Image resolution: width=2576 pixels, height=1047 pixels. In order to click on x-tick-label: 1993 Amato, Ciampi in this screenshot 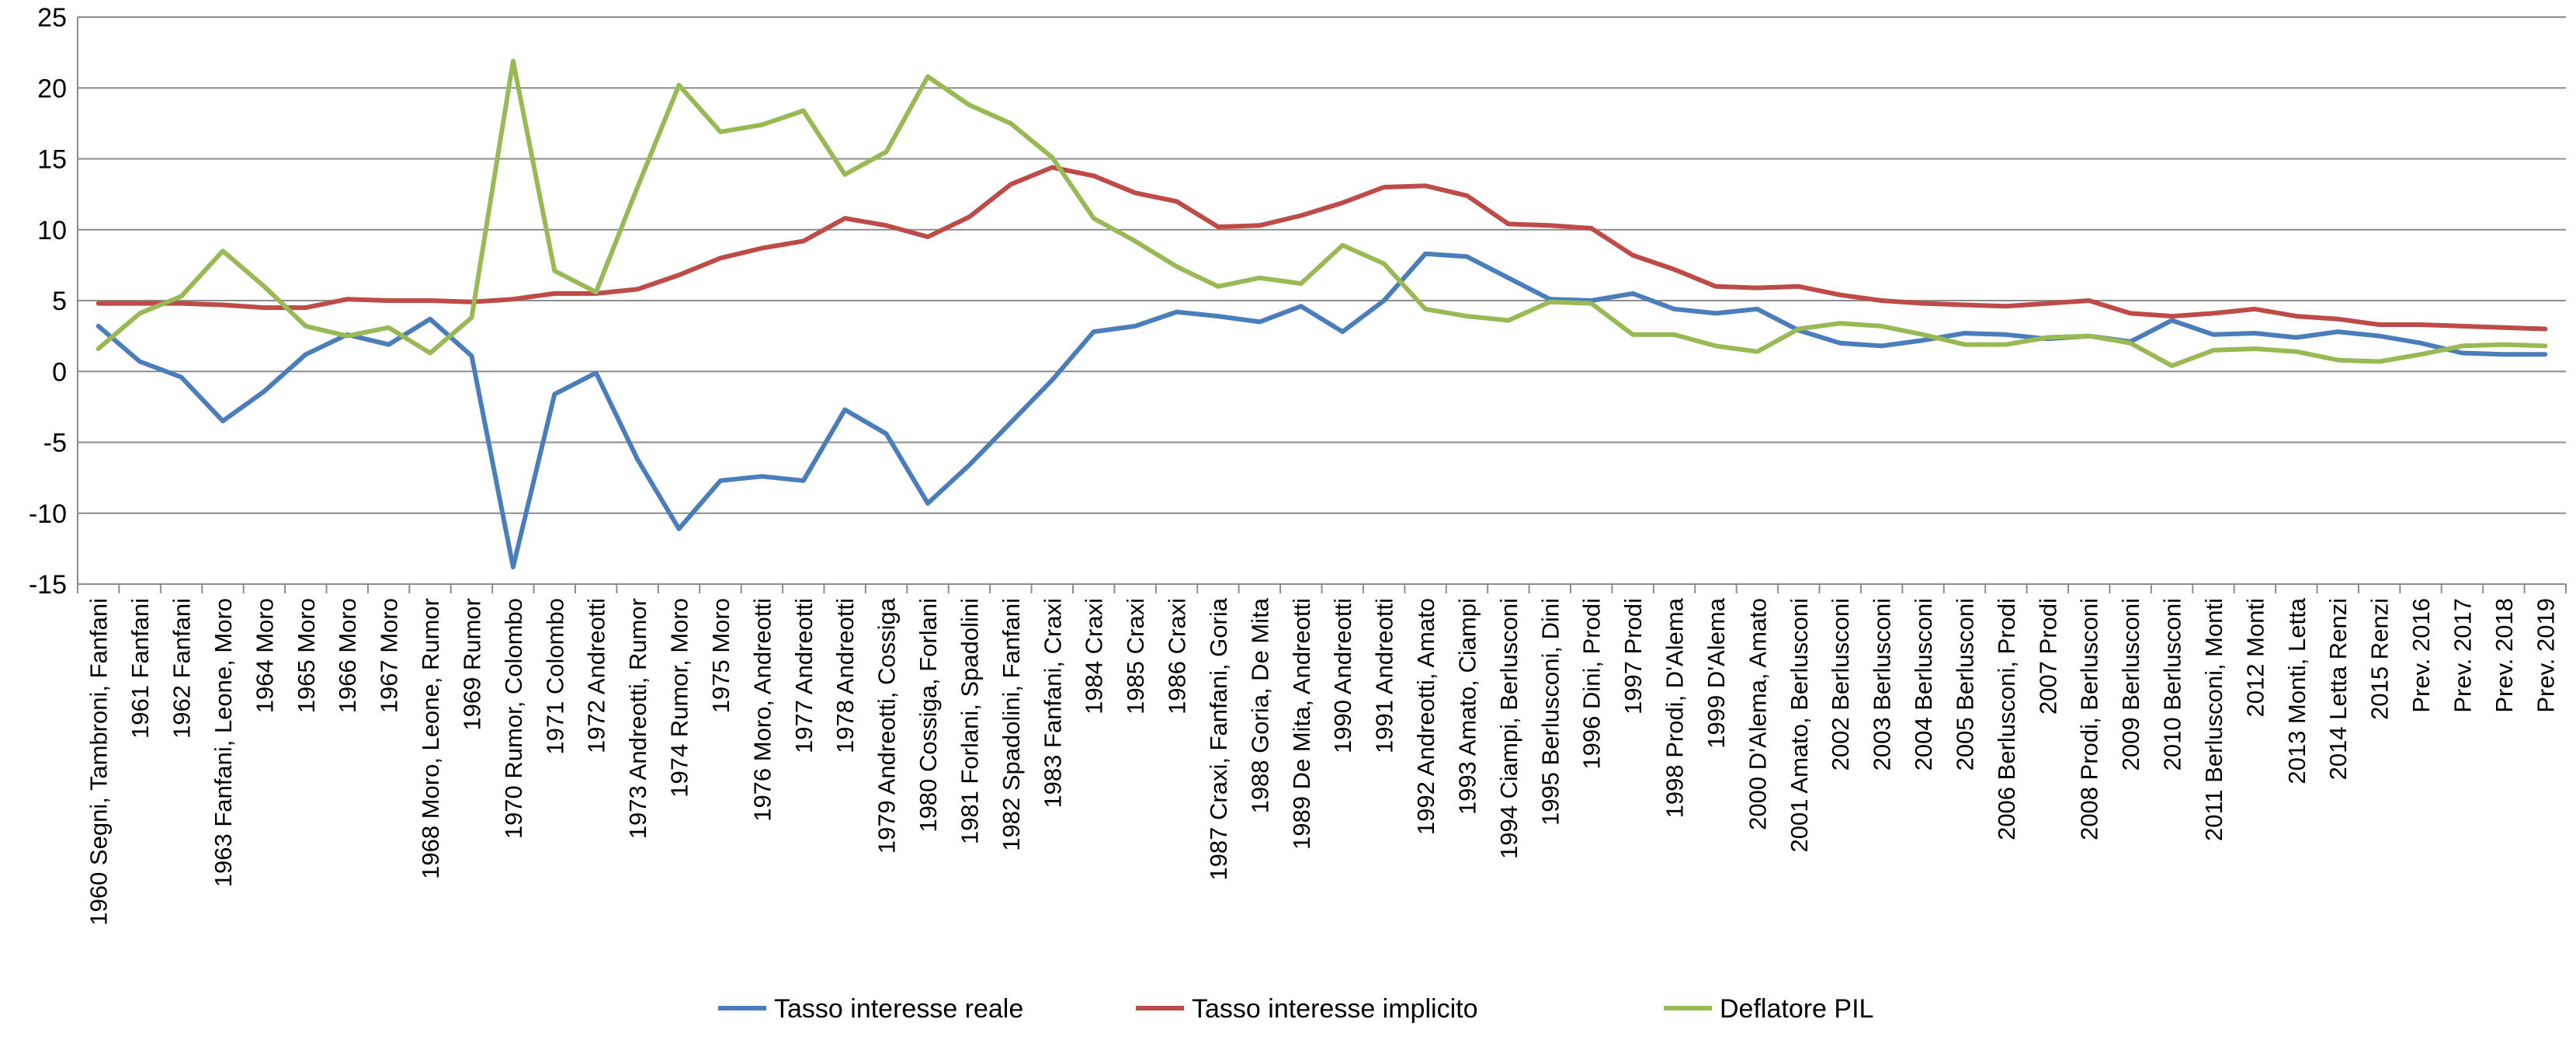, I will do `click(1467, 707)`.